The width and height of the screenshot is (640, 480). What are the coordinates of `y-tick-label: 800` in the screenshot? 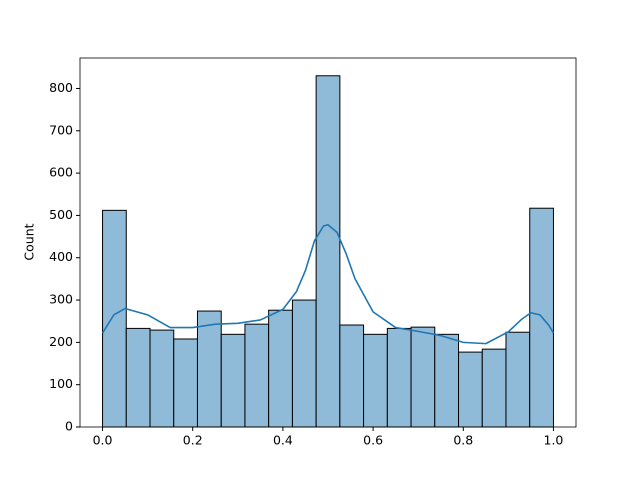 It's located at (61, 87).